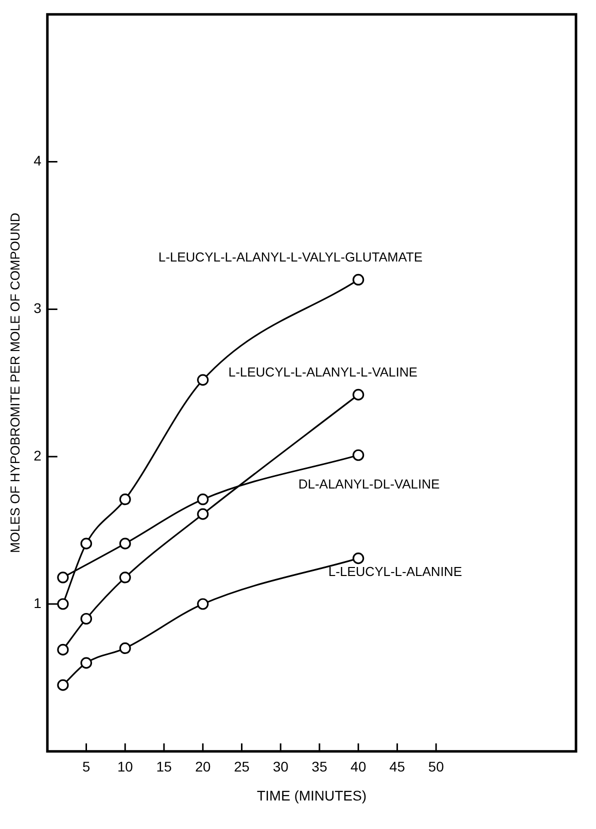  What do you see at coordinates (38, 160) in the screenshot?
I see `y-tick-label: 4` at bounding box center [38, 160].